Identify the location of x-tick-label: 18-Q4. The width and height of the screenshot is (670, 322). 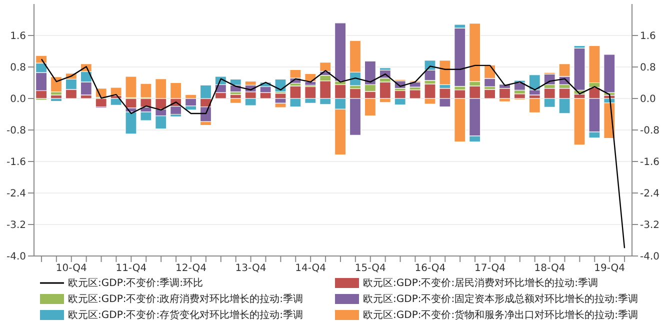
(550, 268).